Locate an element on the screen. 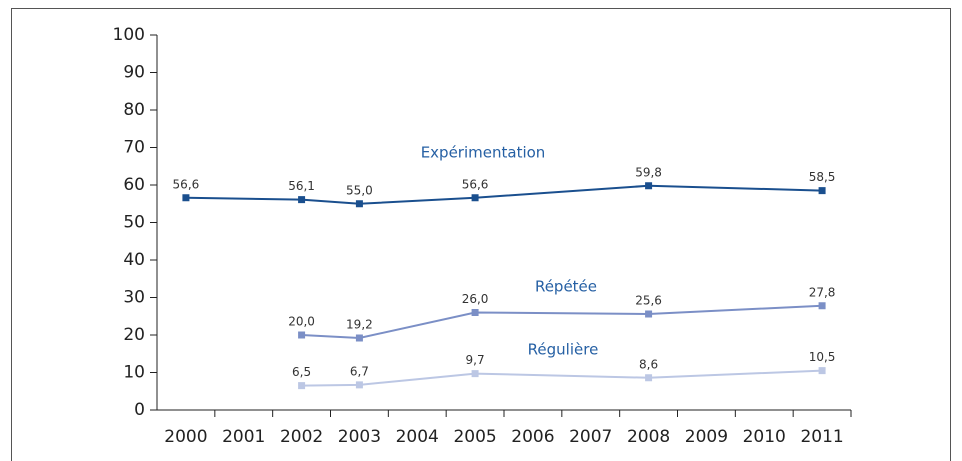 The height and width of the screenshot is (461, 962). y-tick-label: 0 is located at coordinates (139, 410).